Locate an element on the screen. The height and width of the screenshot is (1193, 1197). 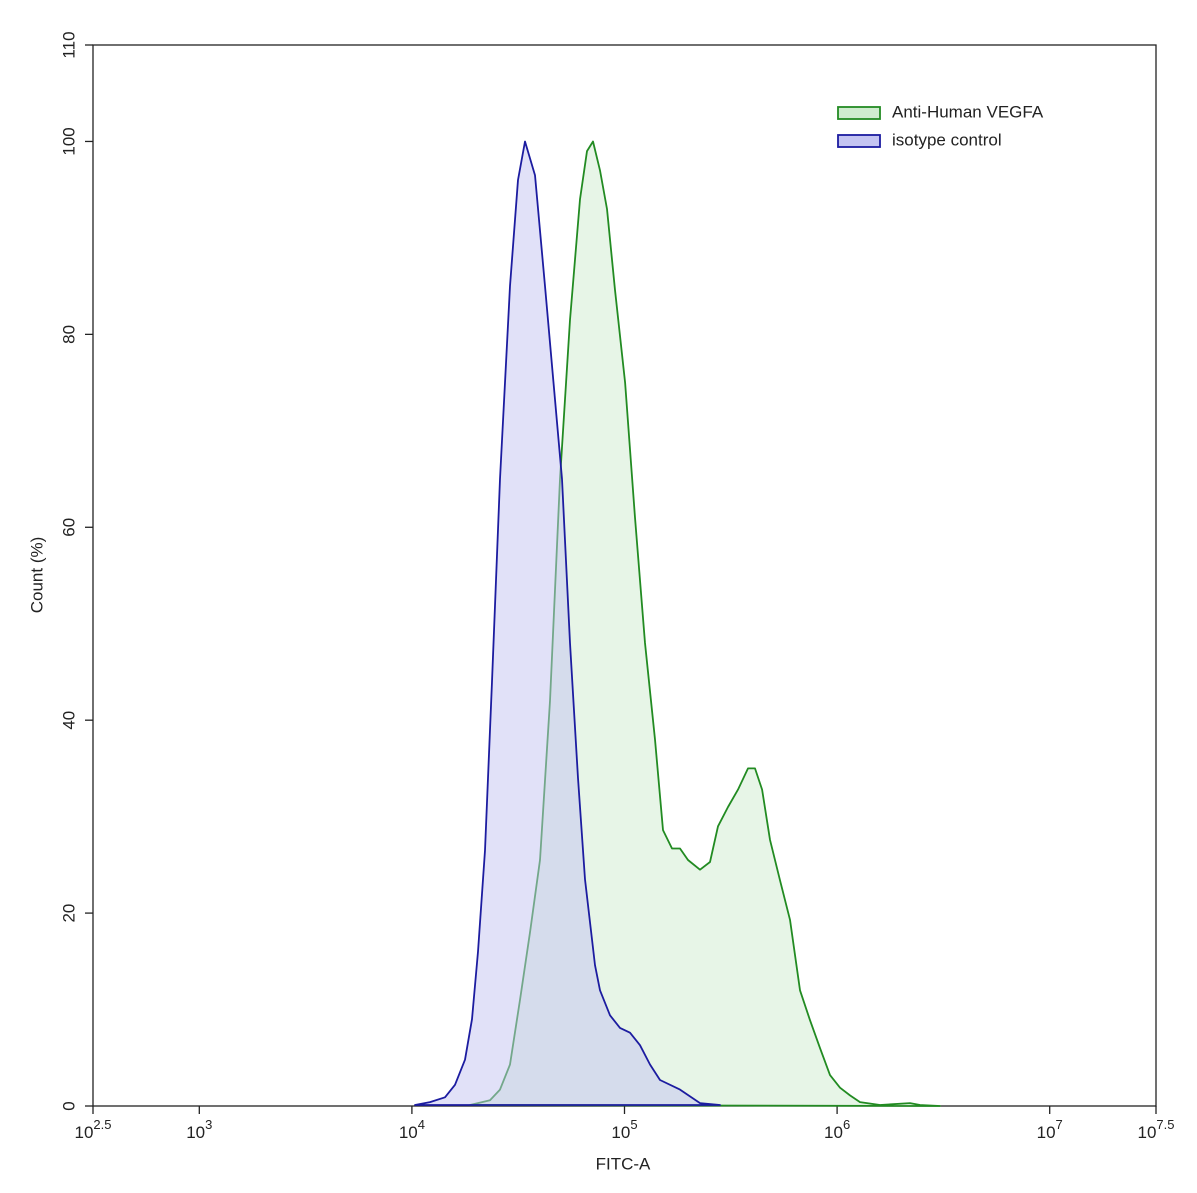
x-tick-exponent: 5 is located at coordinates (633, 1124).